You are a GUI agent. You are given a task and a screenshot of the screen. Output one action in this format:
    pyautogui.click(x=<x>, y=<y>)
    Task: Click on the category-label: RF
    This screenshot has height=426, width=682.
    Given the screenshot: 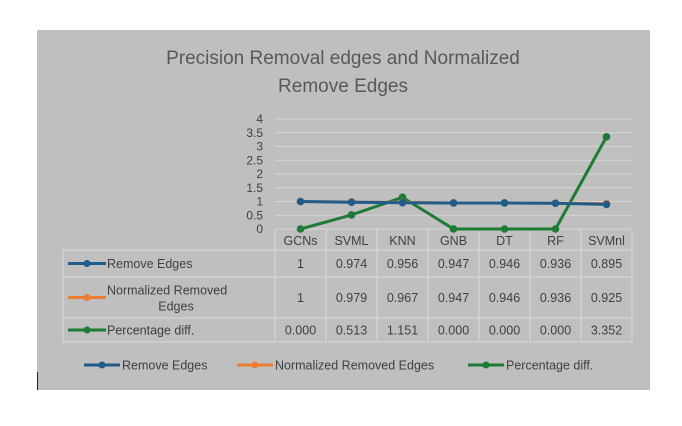 What is the action you would take?
    pyautogui.click(x=555, y=241)
    